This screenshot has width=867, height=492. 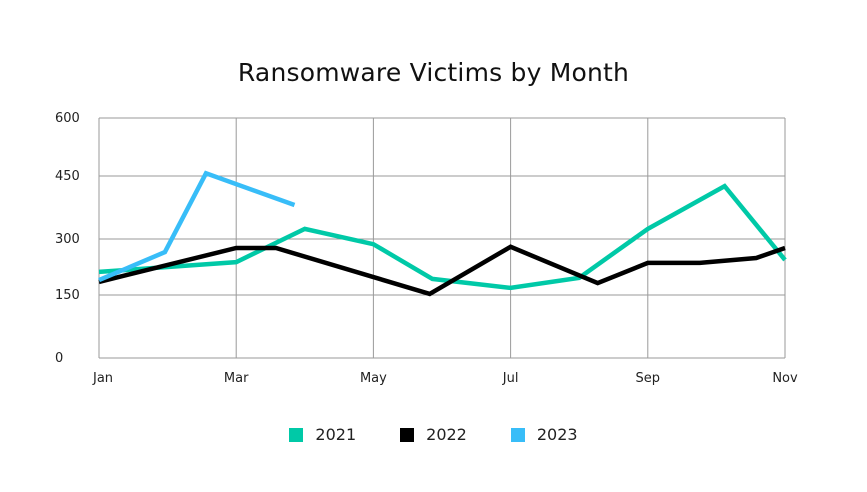 I want to click on y-axis-ticks: 0 150 300 450 600, so click(x=67, y=238).